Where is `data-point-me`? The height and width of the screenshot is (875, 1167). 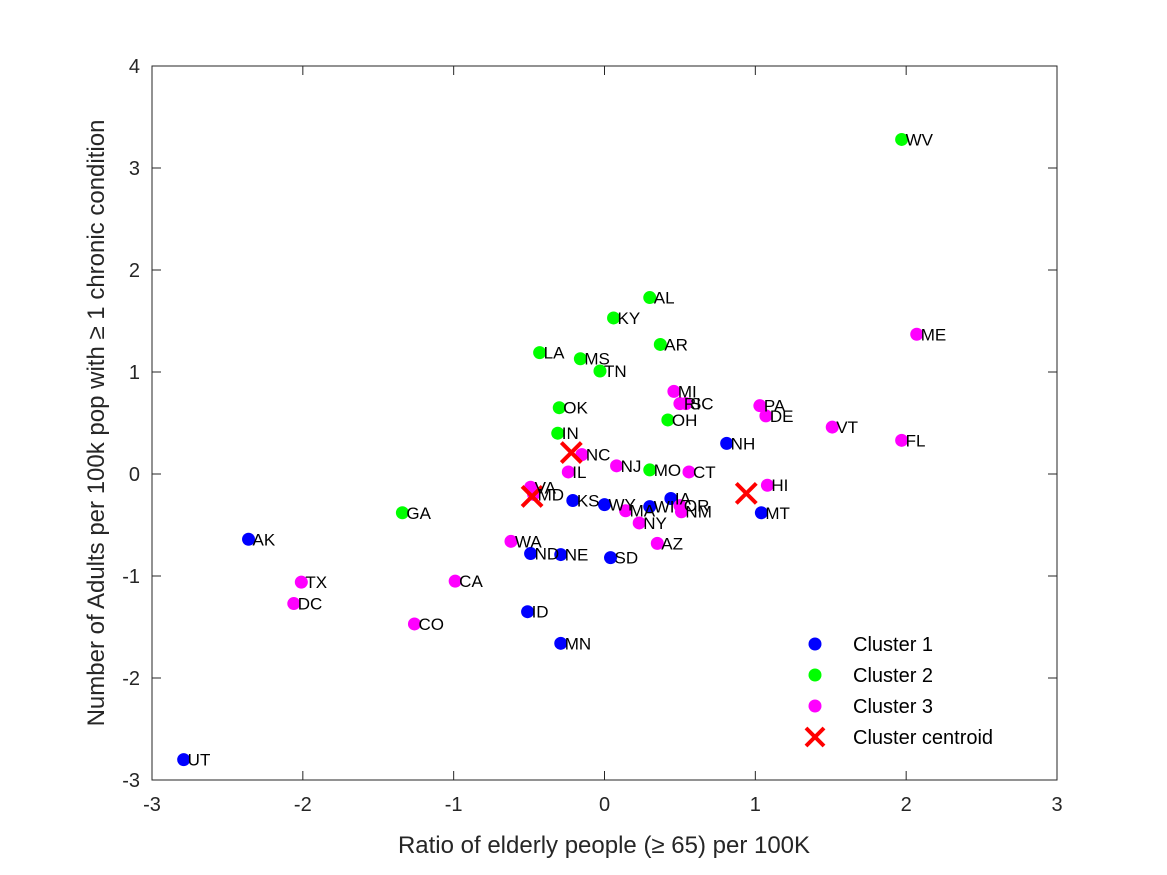
data-point-me is located at coordinates (917, 334).